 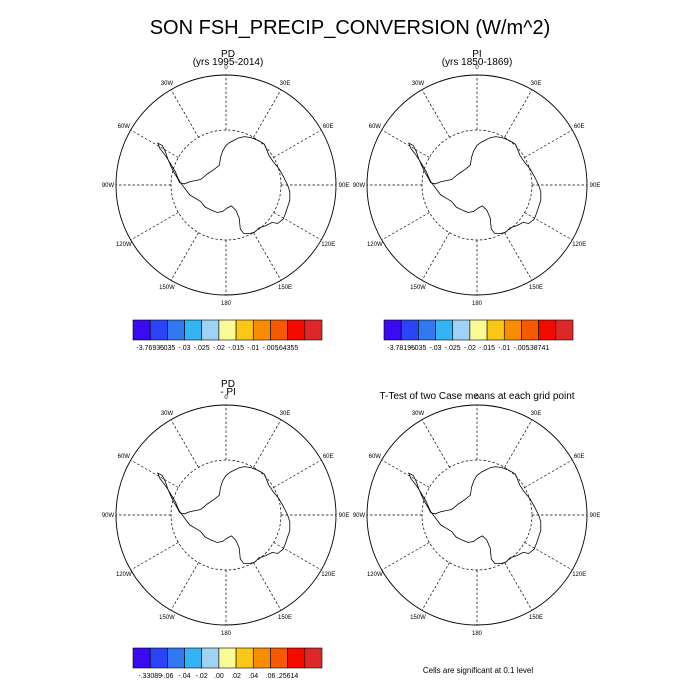 I want to click on colorbar-label: -.04, so click(x=184, y=676).